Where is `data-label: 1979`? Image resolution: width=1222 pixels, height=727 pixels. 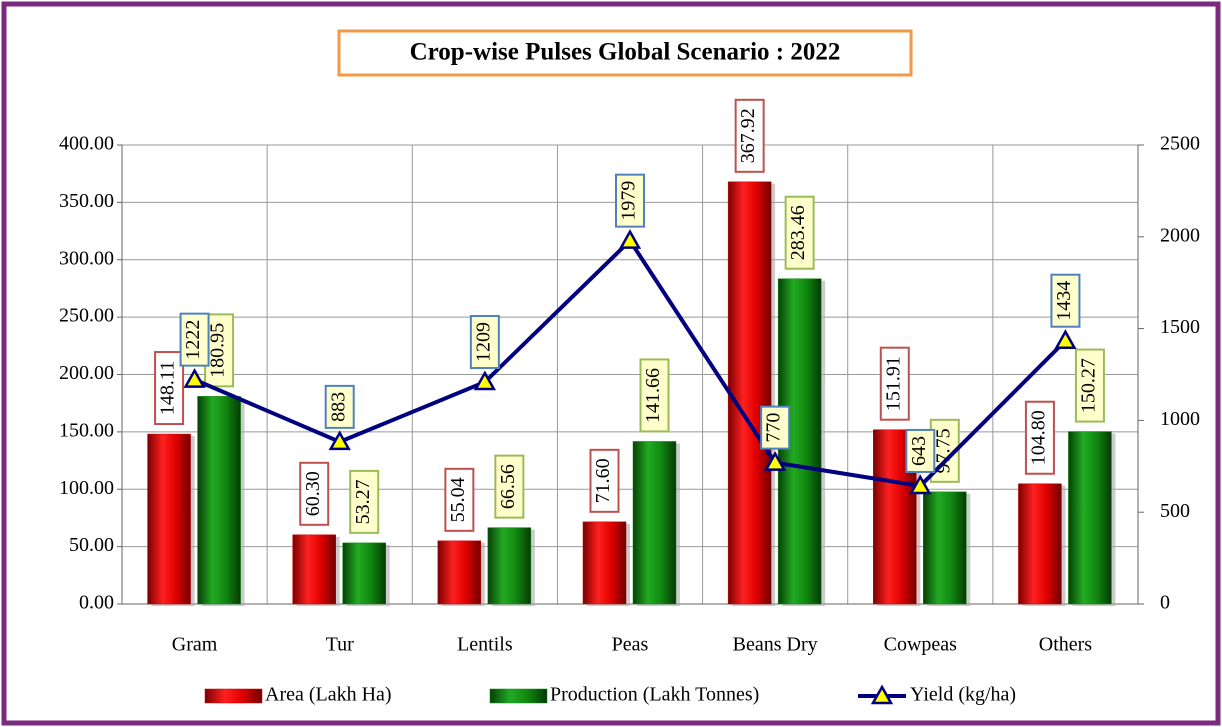 data-label: 1979 is located at coordinates (629, 201).